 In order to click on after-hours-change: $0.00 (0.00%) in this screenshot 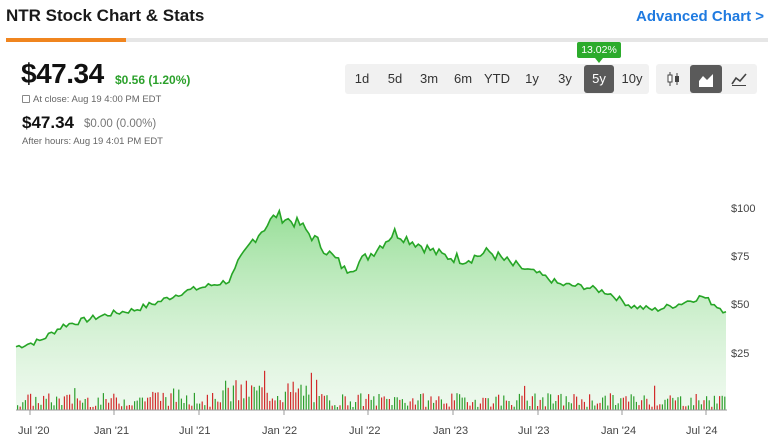, I will do `click(120, 124)`.